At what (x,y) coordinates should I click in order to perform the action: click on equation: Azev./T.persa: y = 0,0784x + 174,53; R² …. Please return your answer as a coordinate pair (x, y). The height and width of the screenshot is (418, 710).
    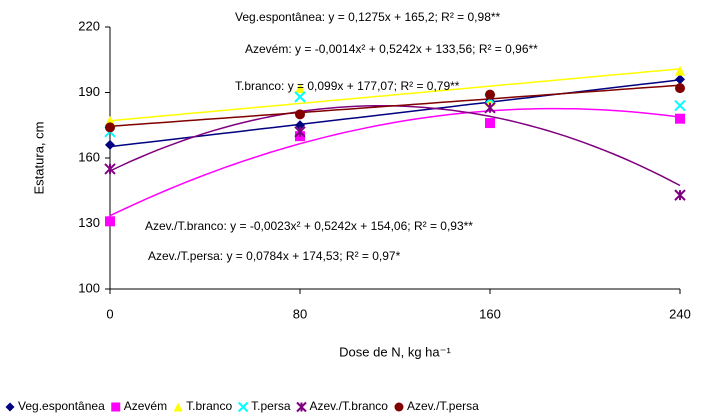
    Looking at the image, I should click on (274, 256).